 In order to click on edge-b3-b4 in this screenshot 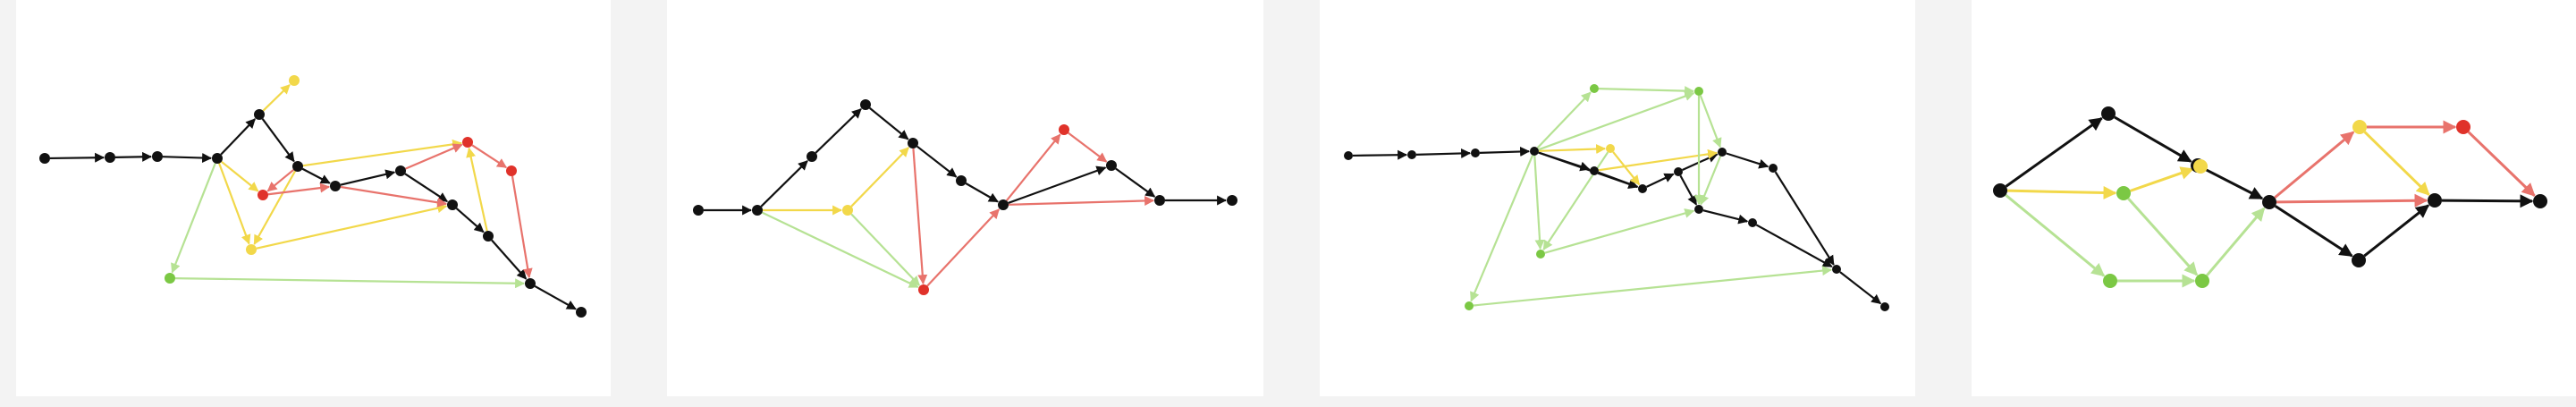, I will do `click(838, 131)`.